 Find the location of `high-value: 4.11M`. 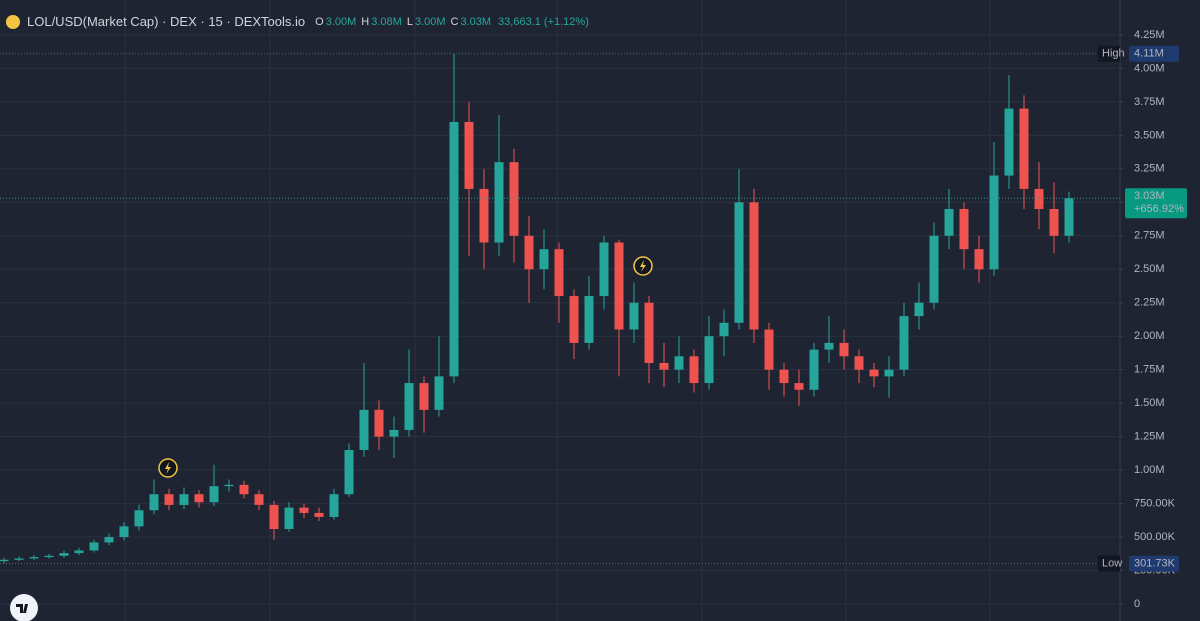

high-value: 4.11M is located at coordinates (1149, 54).